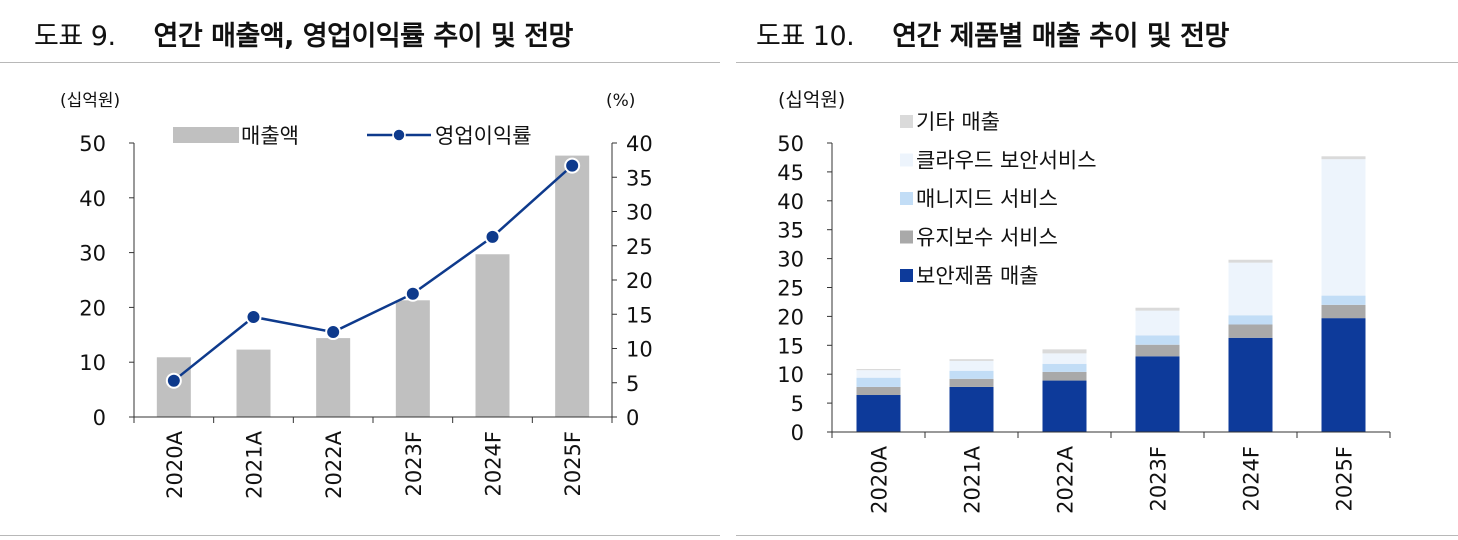 The height and width of the screenshot is (540, 1458). I want to click on y-tick-label: 45, so click(790, 173).